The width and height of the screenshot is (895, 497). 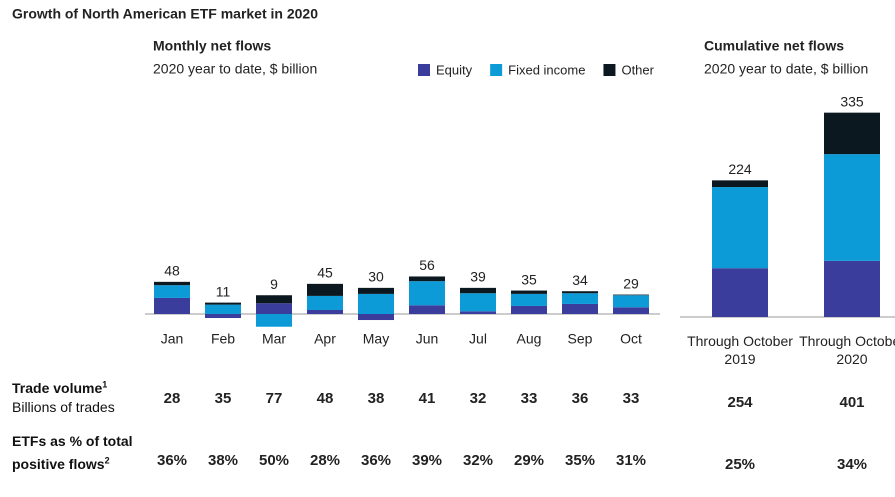 I want to click on footnote-mark: 2, so click(x=107, y=460).